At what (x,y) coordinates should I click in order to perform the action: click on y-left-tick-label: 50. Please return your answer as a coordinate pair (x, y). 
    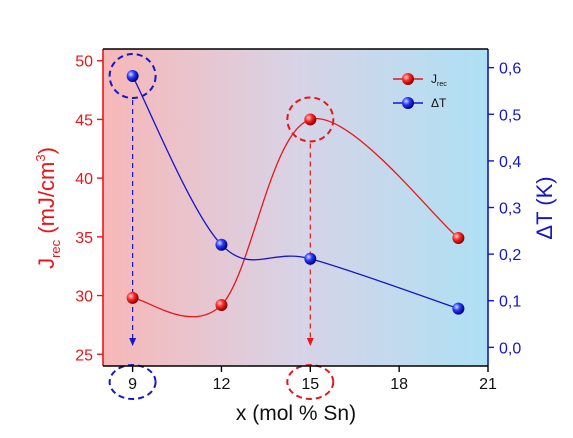
    Looking at the image, I should click on (84, 62).